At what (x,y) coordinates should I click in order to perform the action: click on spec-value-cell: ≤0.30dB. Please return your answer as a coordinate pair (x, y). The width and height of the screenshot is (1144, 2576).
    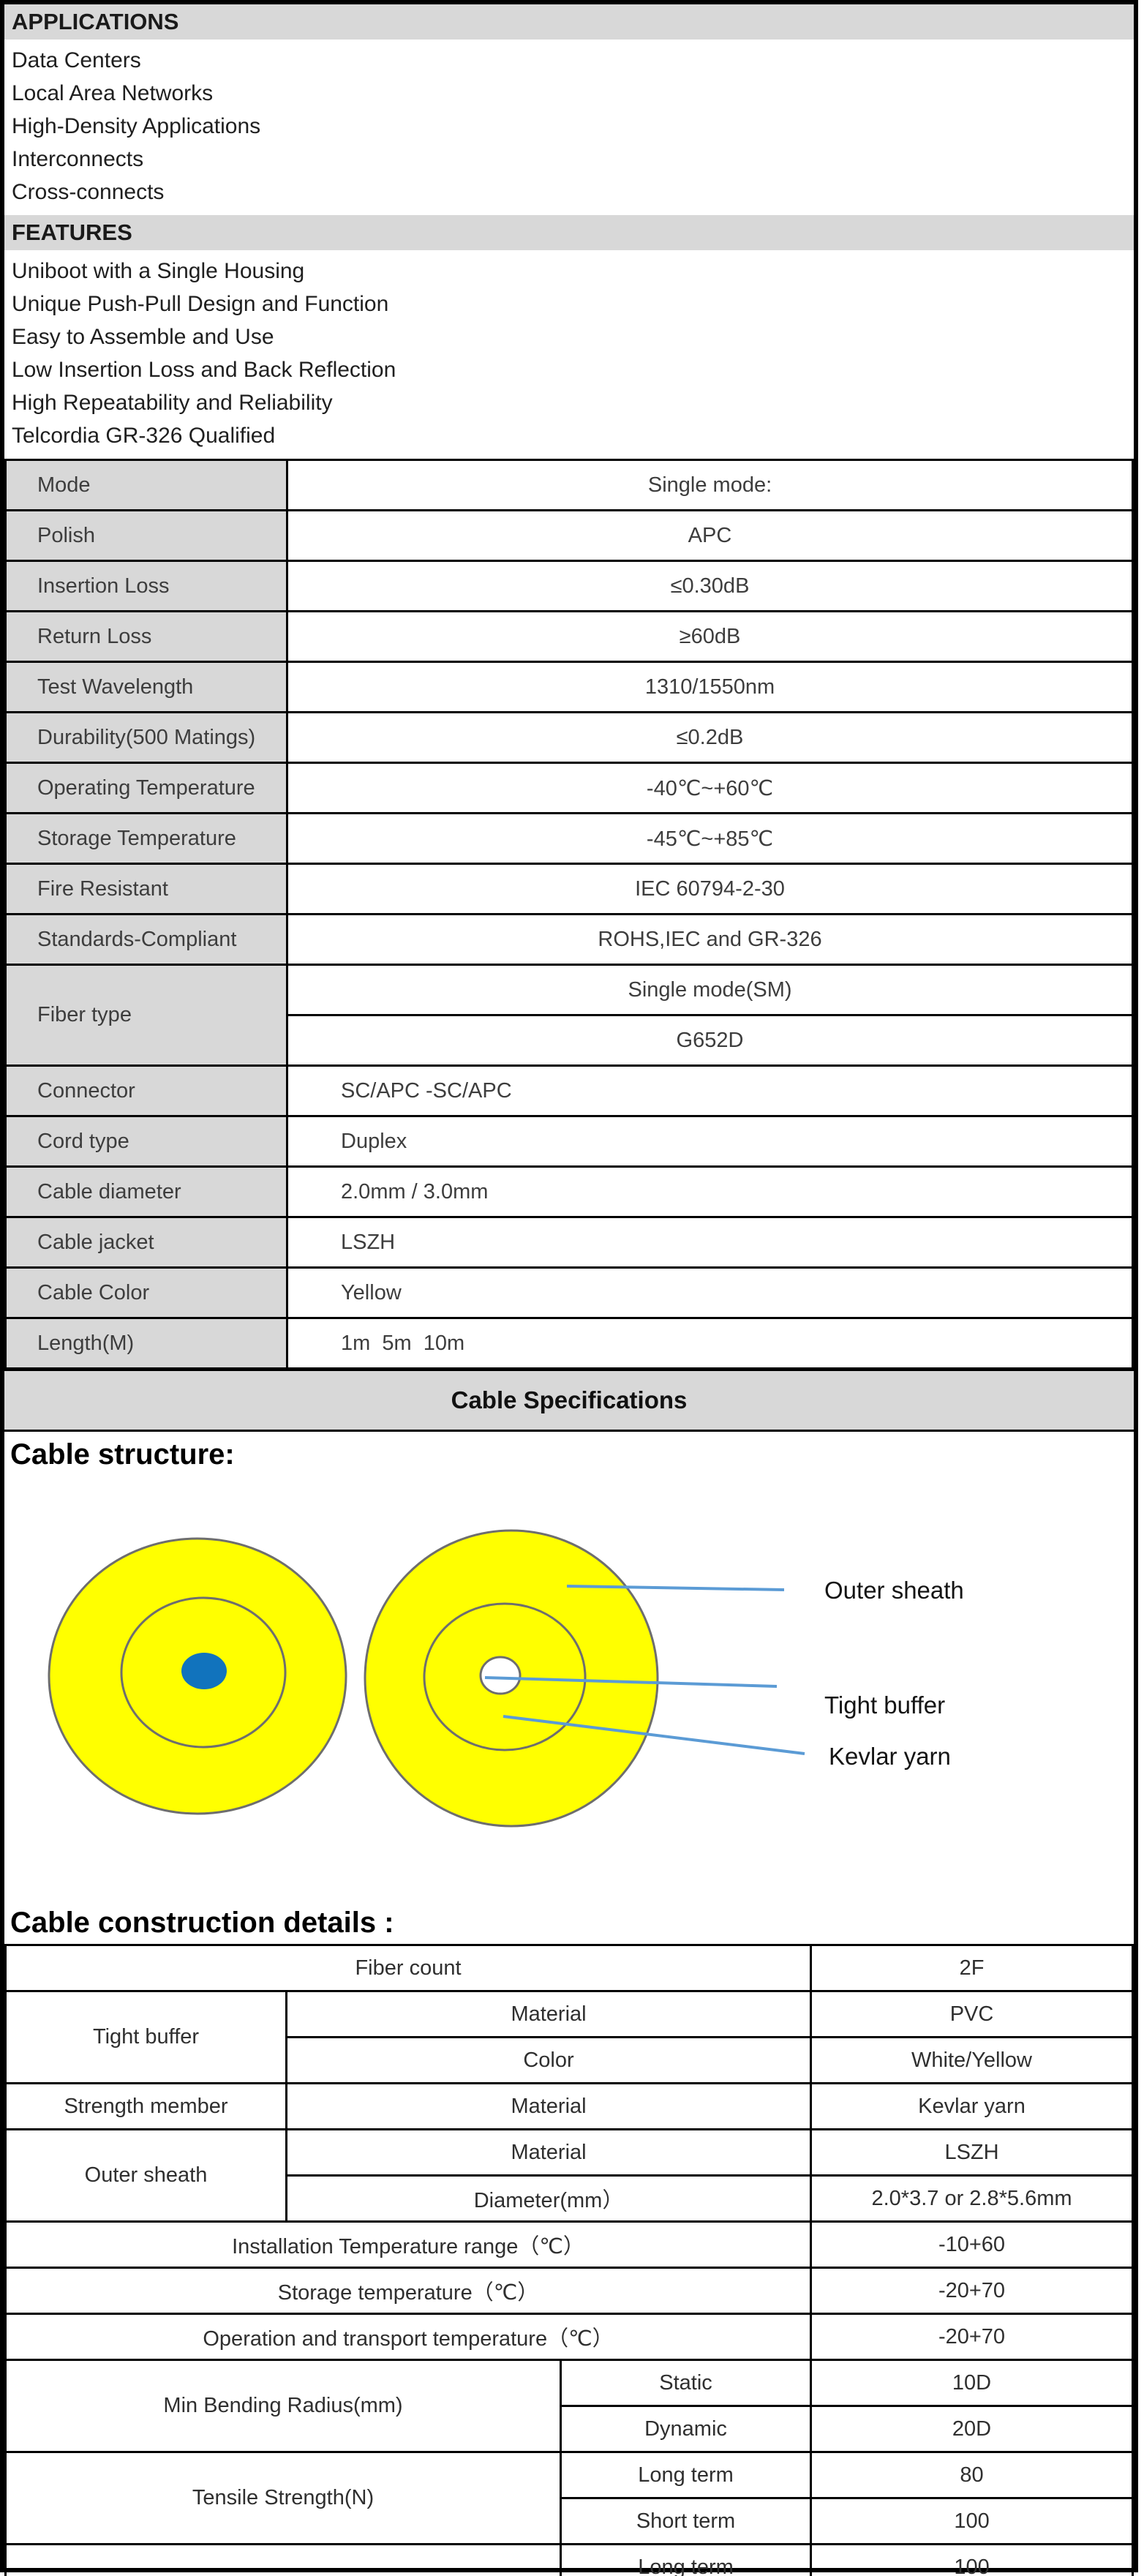
    Looking at the image, I should click on (710, 586).